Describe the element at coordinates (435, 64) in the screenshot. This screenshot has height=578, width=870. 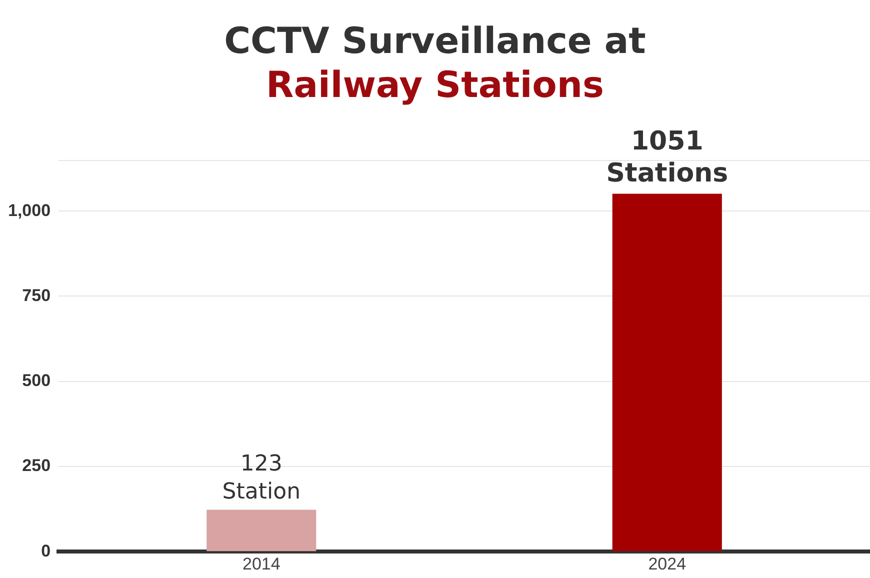
I see `chart-title: CCTV Surveillance at Railway Stations` at that location.